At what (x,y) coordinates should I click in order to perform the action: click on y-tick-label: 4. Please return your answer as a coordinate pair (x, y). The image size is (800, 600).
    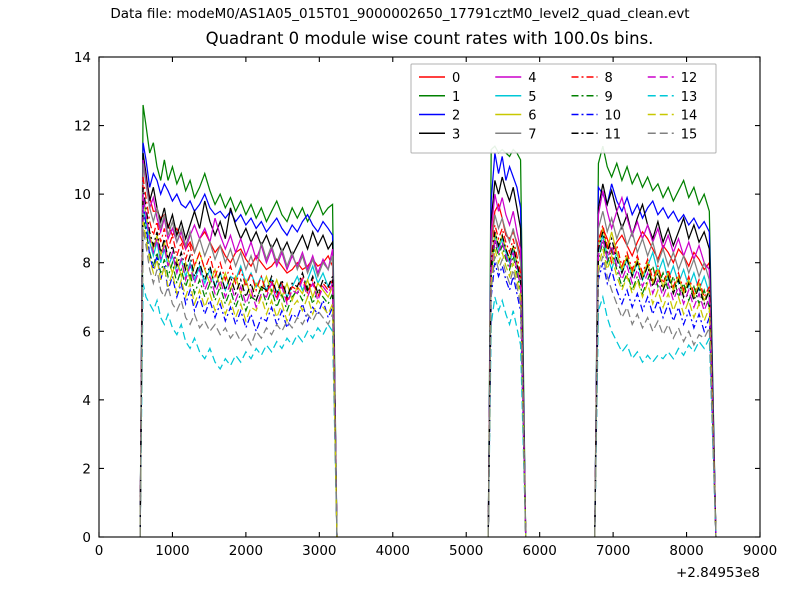
    Looking at the image, I should click on (86, 401).